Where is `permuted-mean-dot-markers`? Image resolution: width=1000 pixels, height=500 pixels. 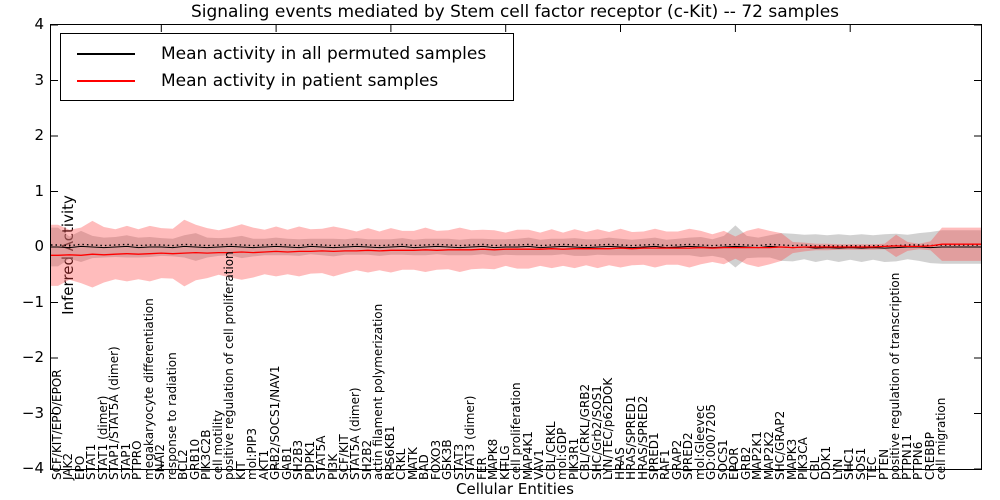 permuted-mean-dot-markers is located at coordinates (516, 245).